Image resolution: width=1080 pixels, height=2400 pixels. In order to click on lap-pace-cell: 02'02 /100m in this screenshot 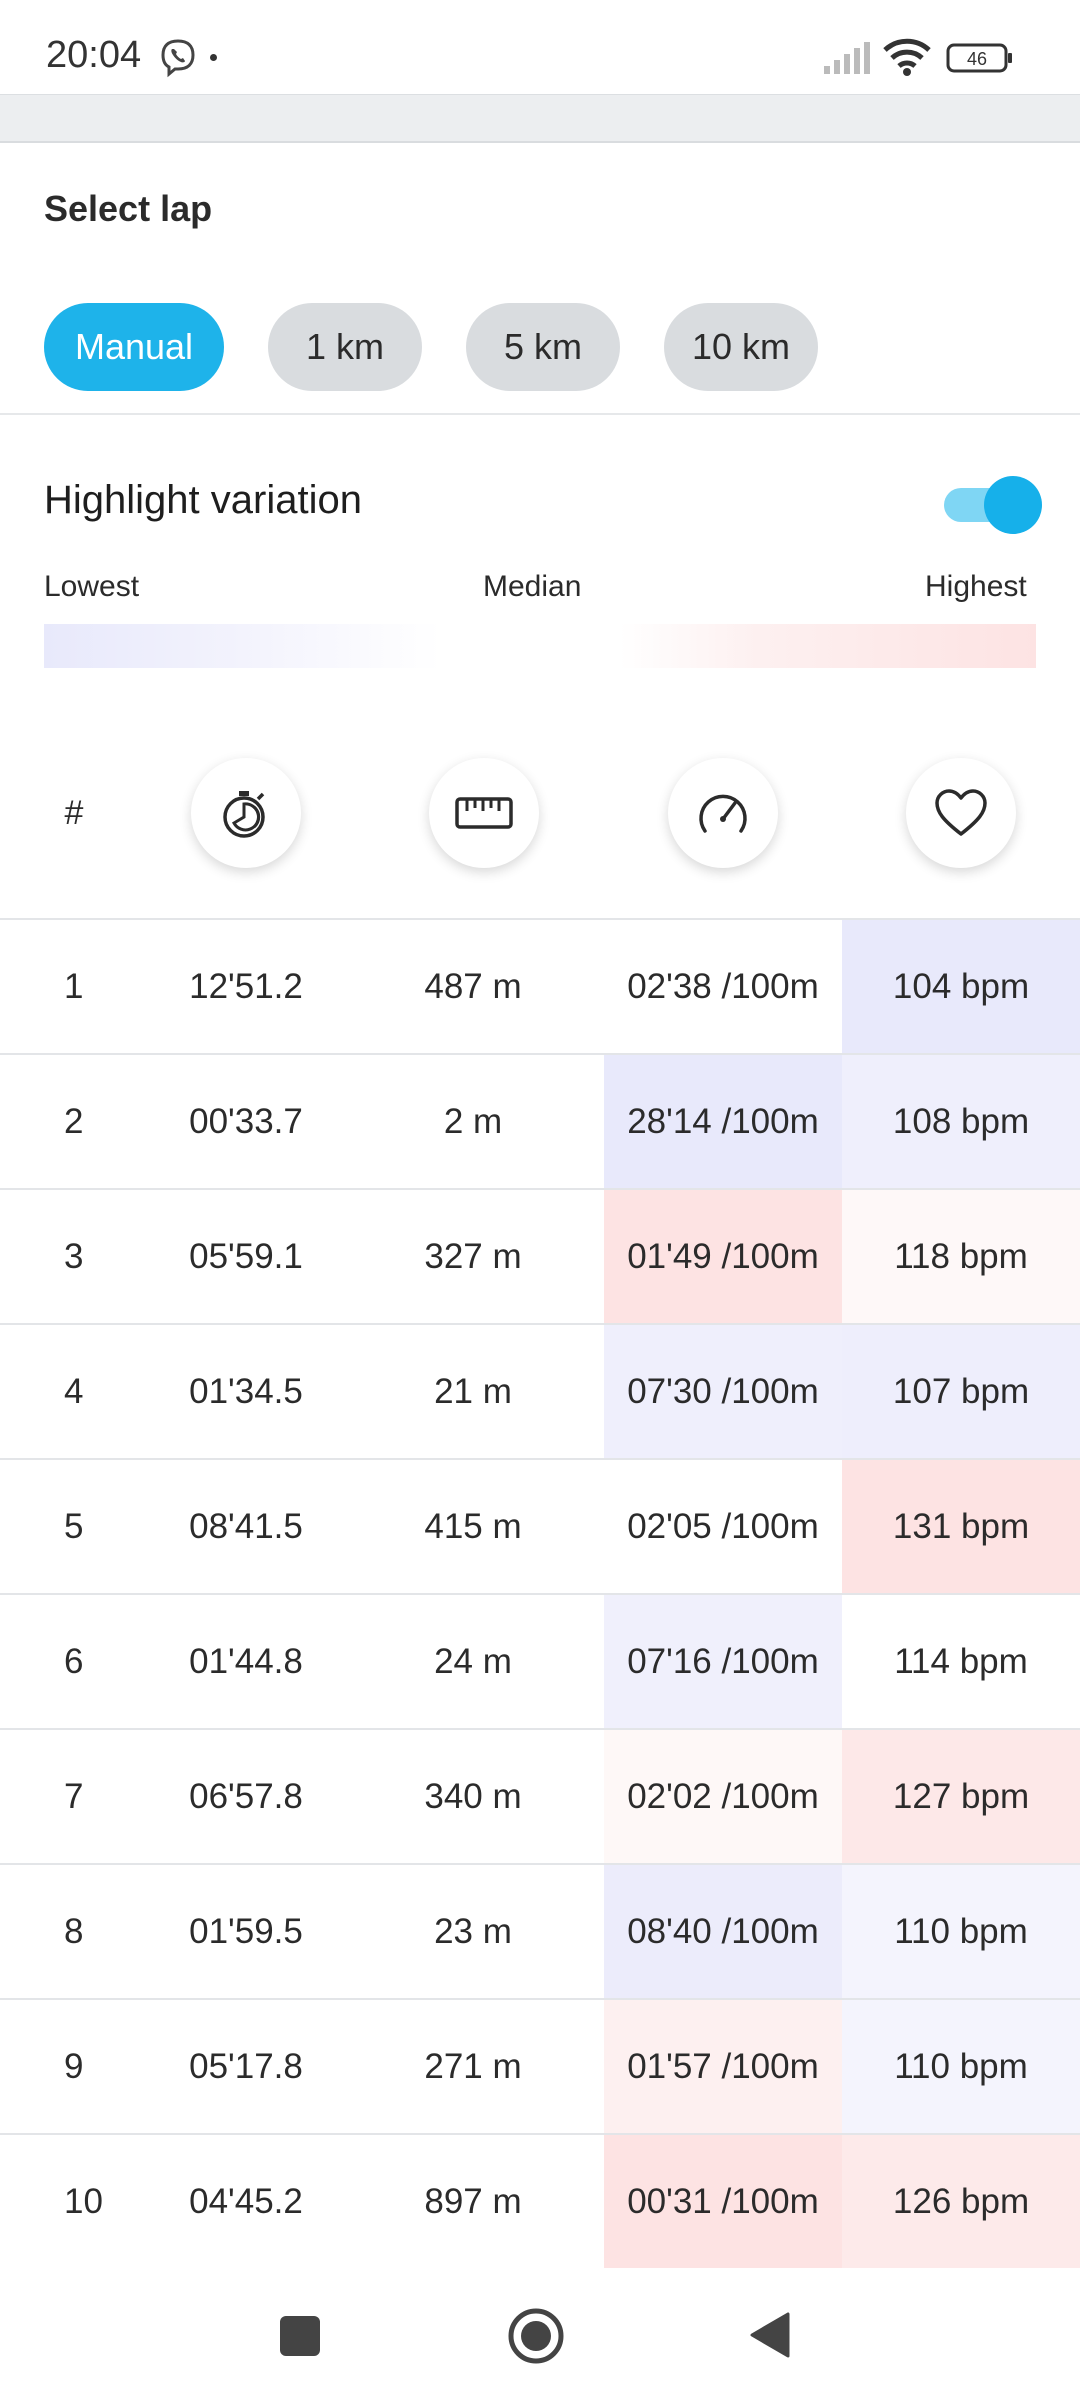, I will do `click(723, 1796)`.